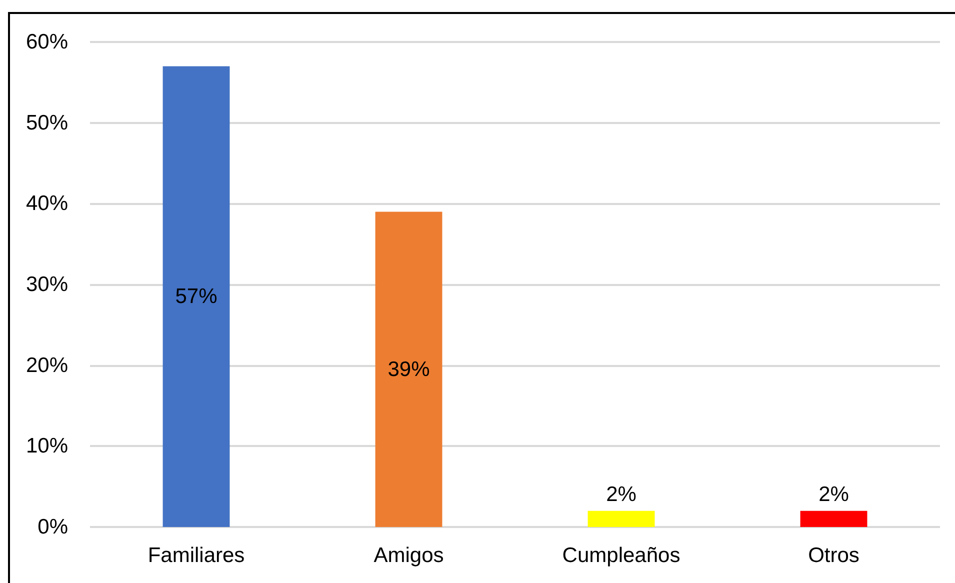  I want to click on y-tick-label: 50%, so click(47, 122).